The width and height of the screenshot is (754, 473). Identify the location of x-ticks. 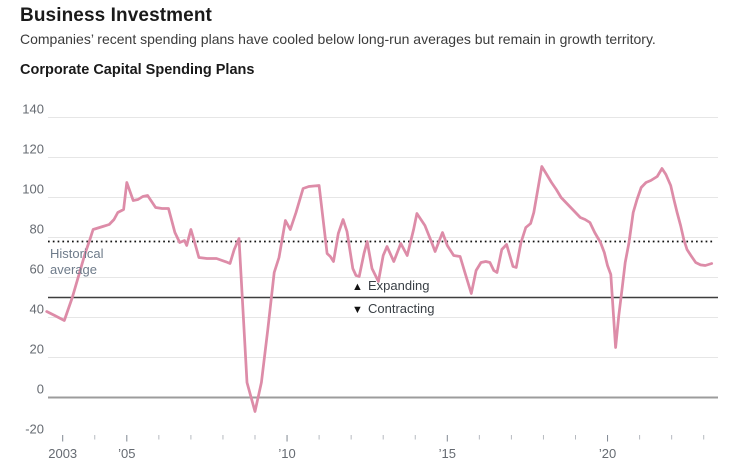
(383, 438).